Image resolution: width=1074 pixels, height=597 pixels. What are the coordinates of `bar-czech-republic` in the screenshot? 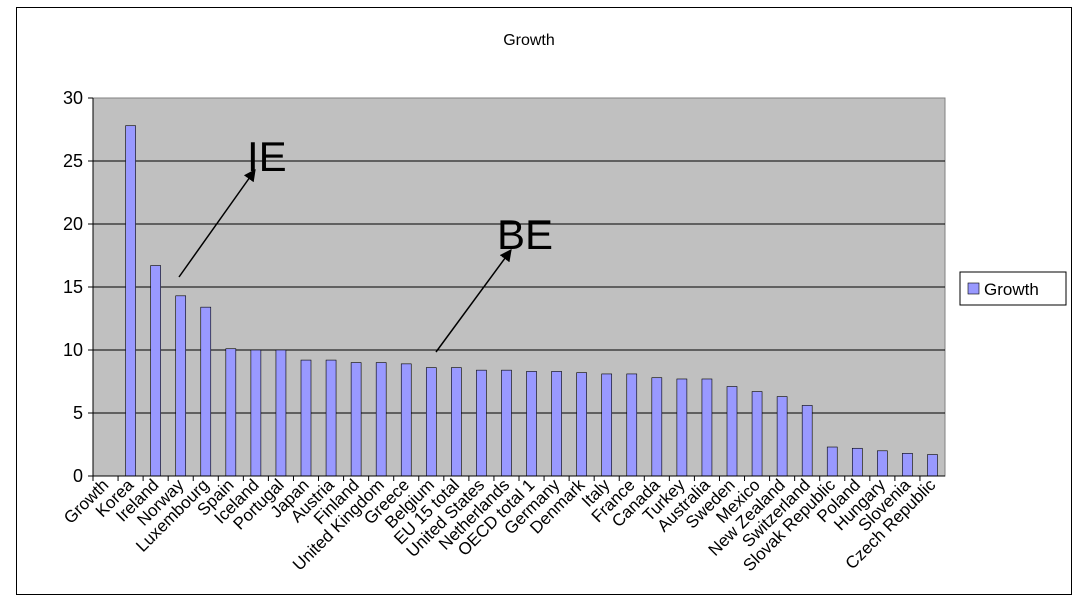 It's located at (932, 465).